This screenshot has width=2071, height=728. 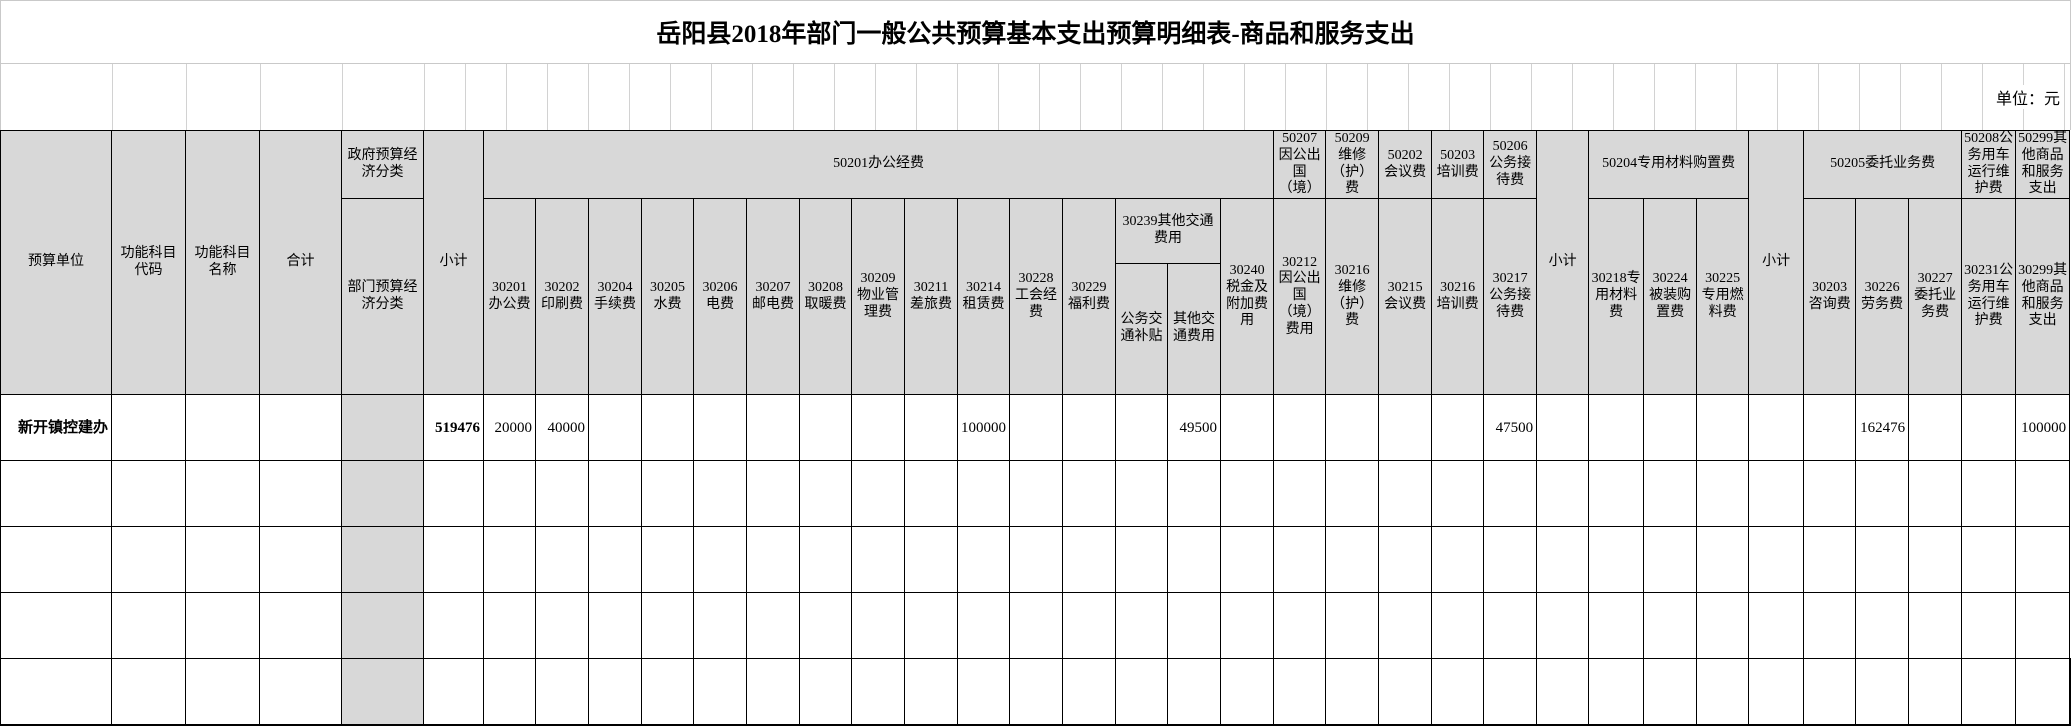 I want to click on col-header-30214: 30214租赁费, so click(x=983, y=297).